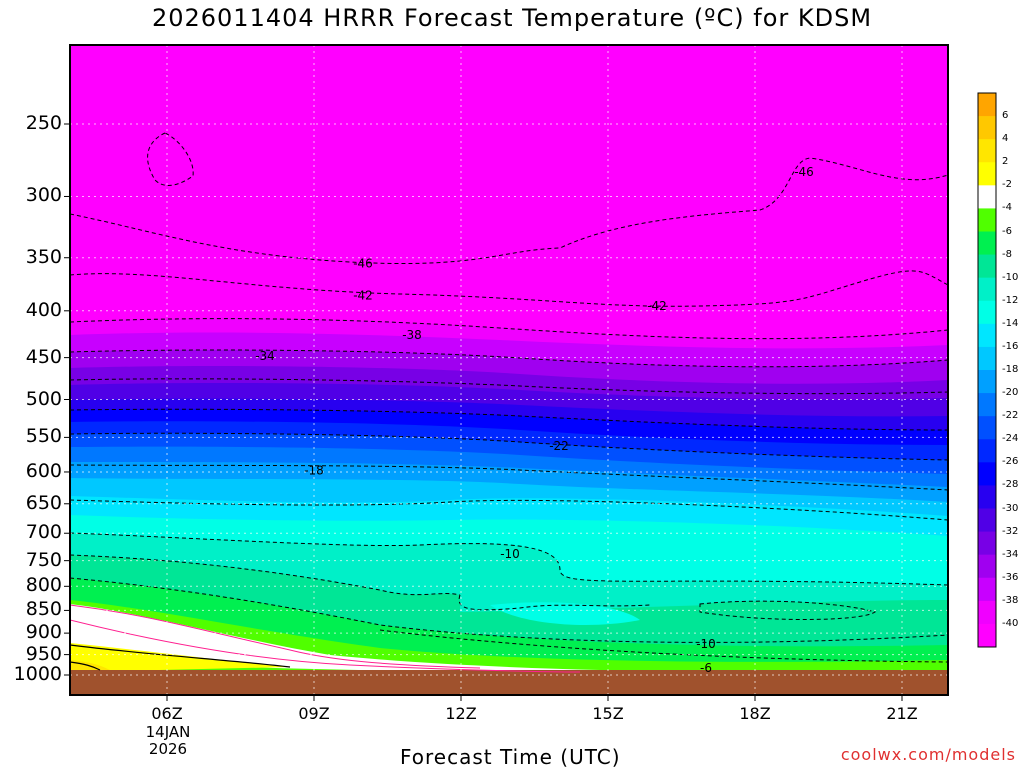 The height and width of the screenshot is (769, 1024). Describe the element at coordinates (1010, 300) in the screenshot. I see `colorbar-label: -12` at that location.